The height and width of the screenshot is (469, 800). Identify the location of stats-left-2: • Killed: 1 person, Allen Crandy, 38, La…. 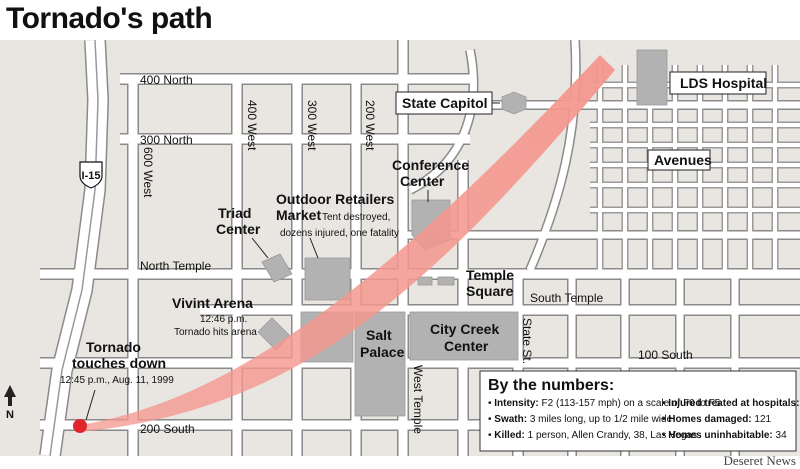
(592, 435).